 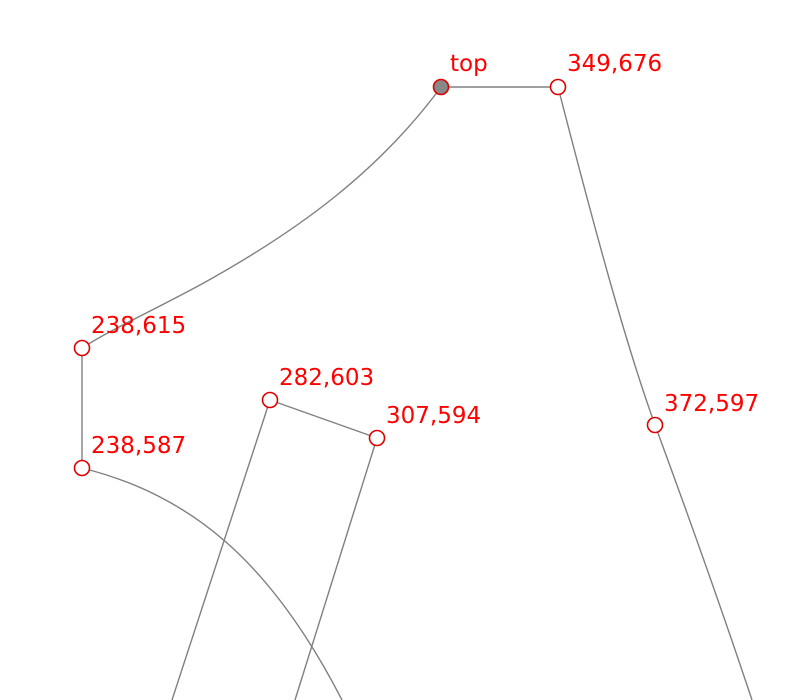 I want to click on segment-372-597-down, so click(x=703, y=562).